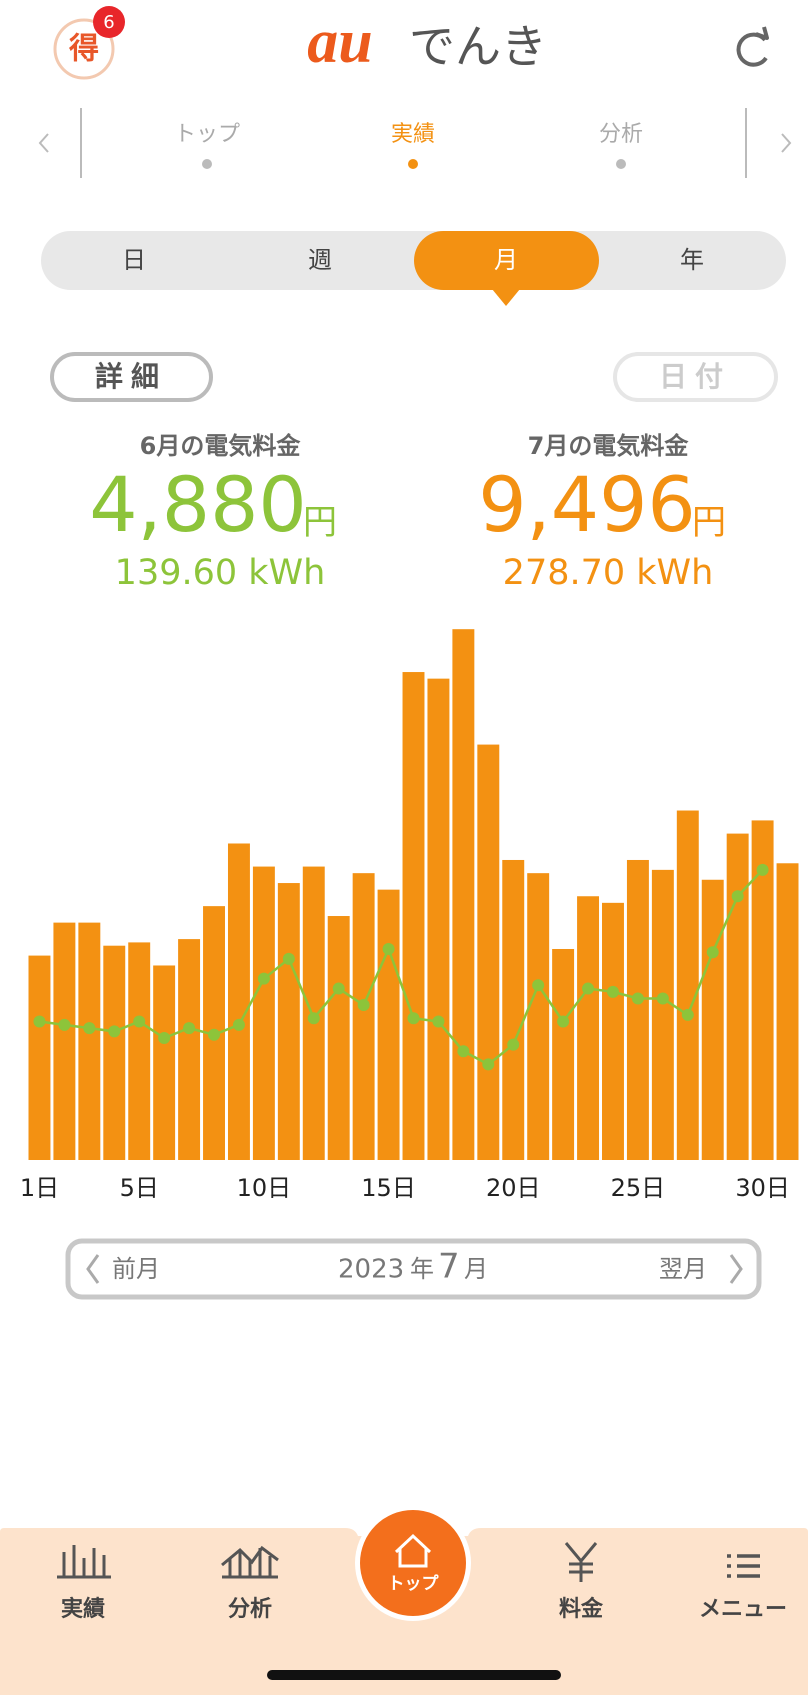 This screenshot has height=1695, width=808. Describe the element at coordinates (339, 42) in the screenshot. I see `logo-au: au` at that location.